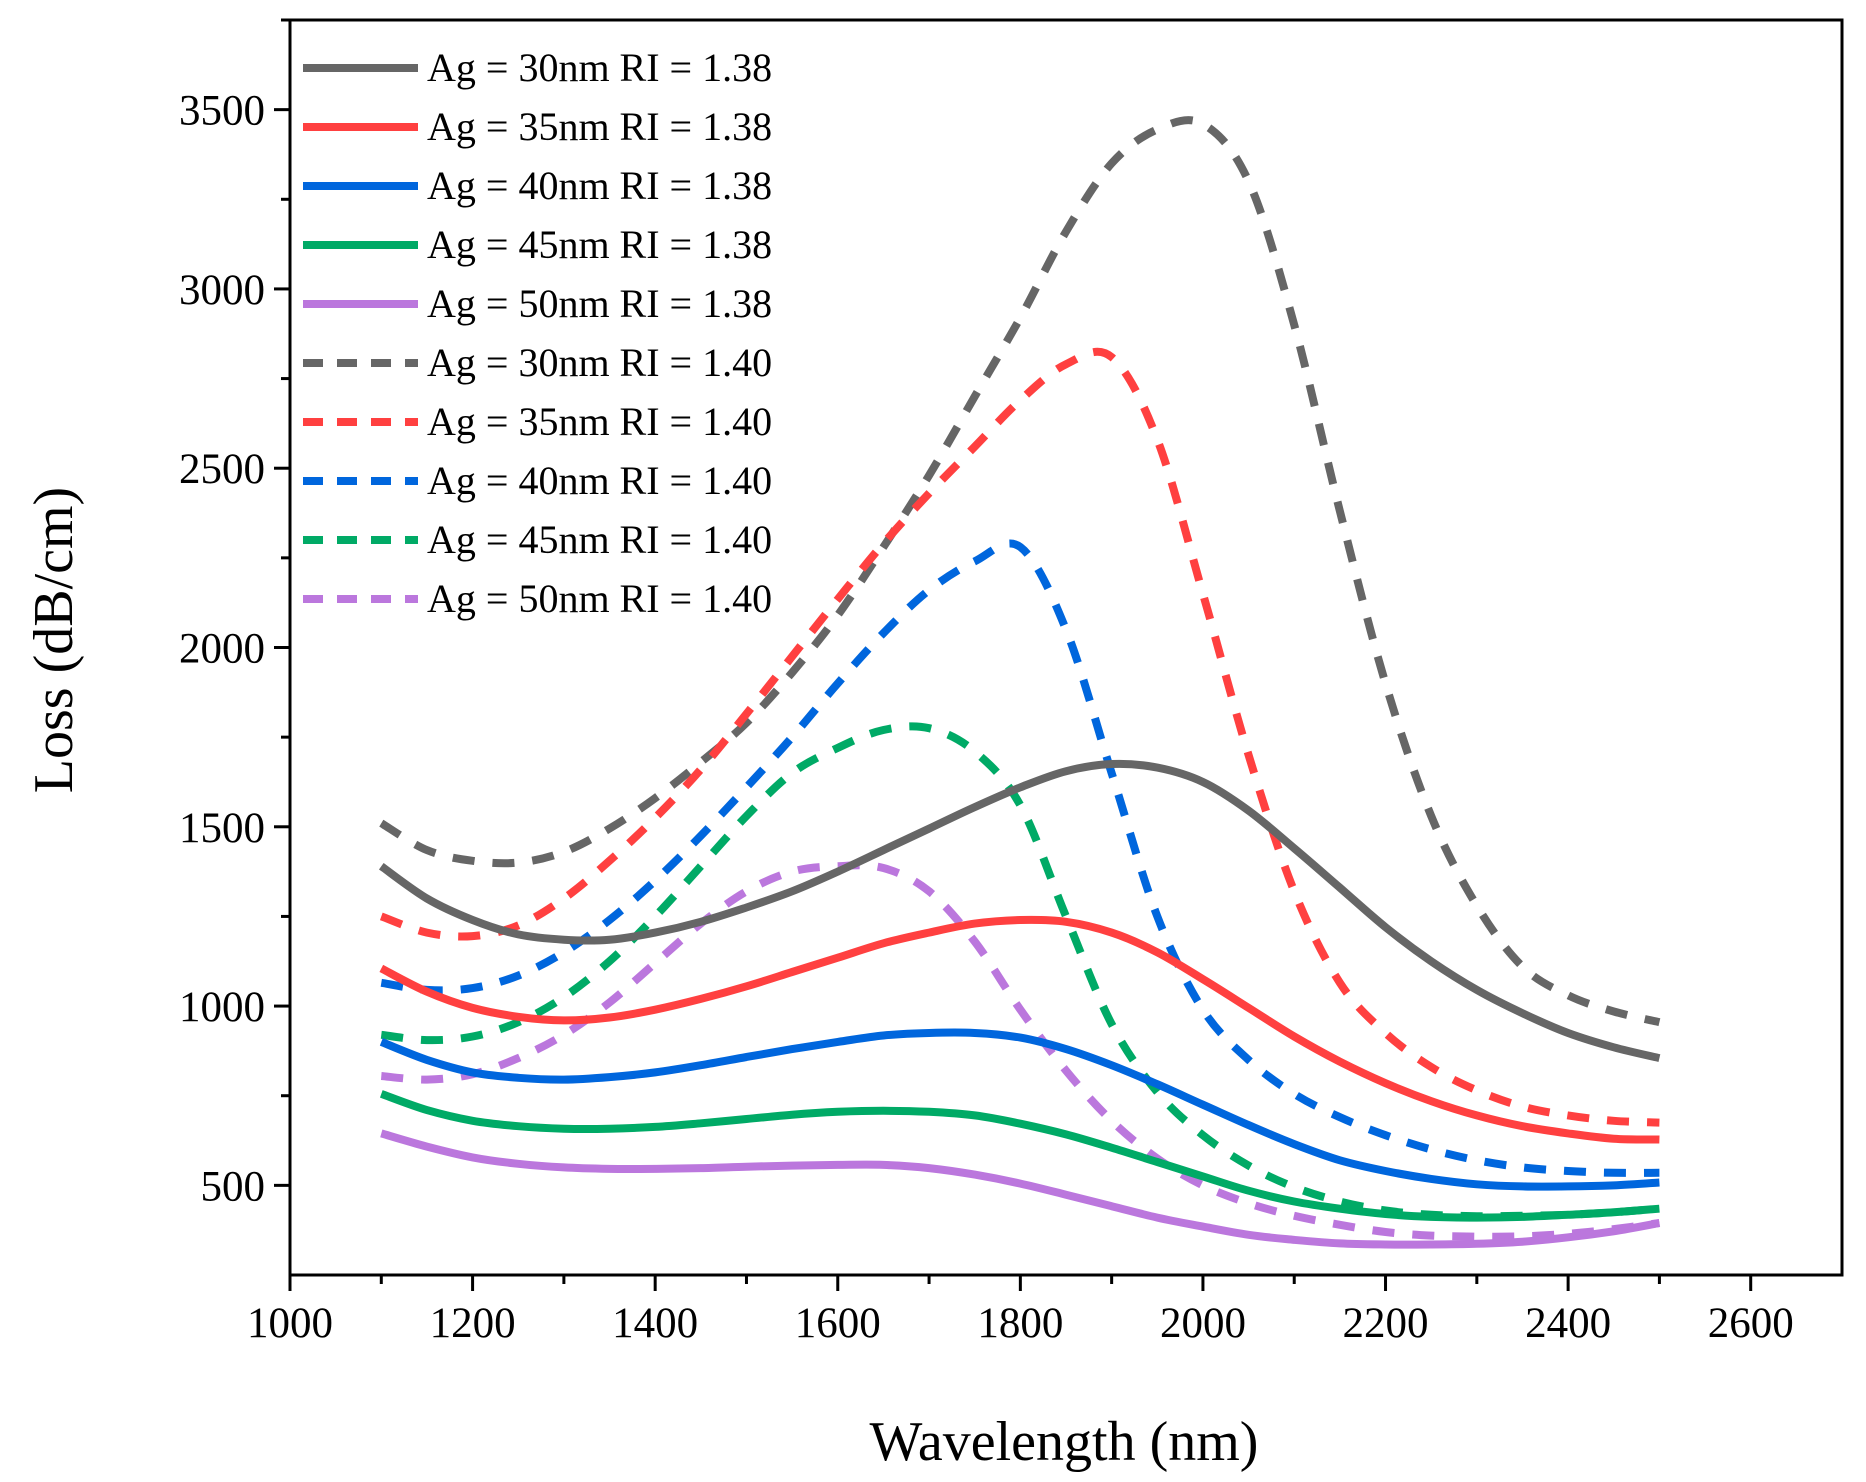 This screenshot has width=1866, height=1482. I want to click on x-tick-label: 2000, so click(1203, 1323).